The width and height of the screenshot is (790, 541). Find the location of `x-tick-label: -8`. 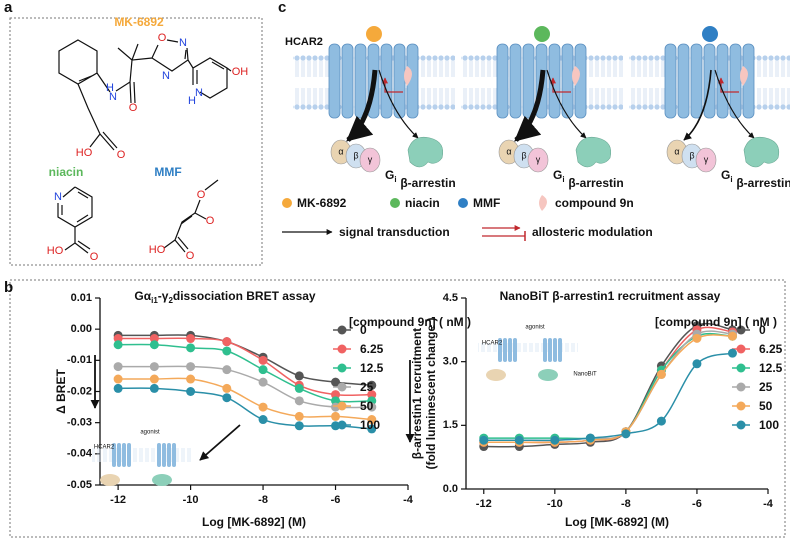

x-tick-label: -8 is located at coordinates (626, 504).